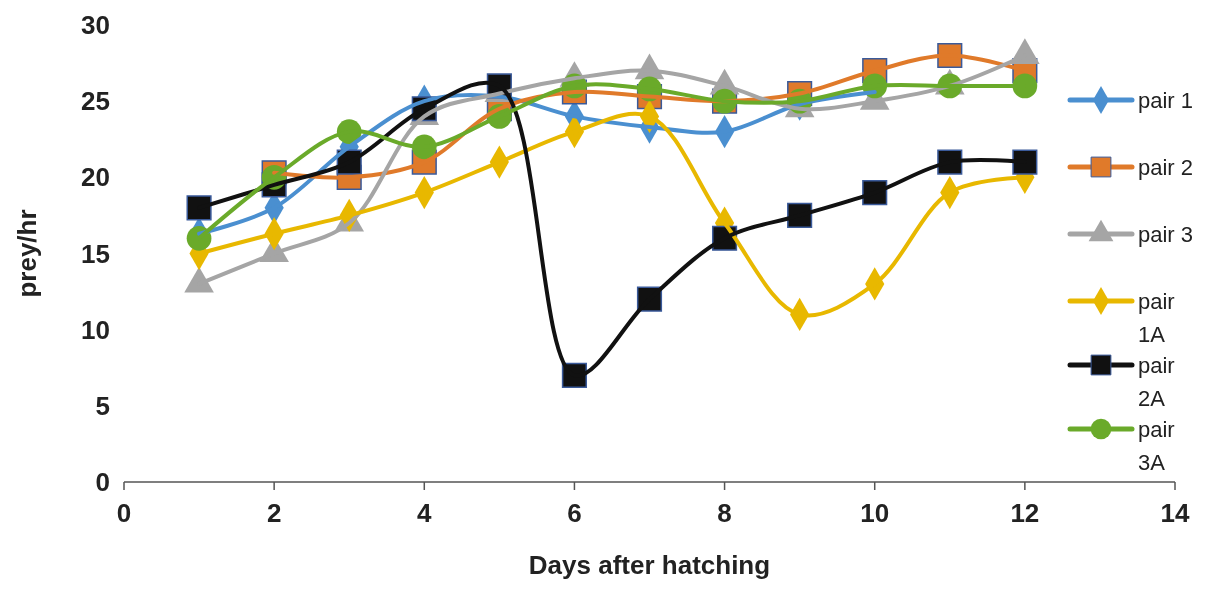  What do you see at coordinates (27, 253) in the screenshot?
I see `y-axis-title: prey/hr` at bounding box center [27, 253].